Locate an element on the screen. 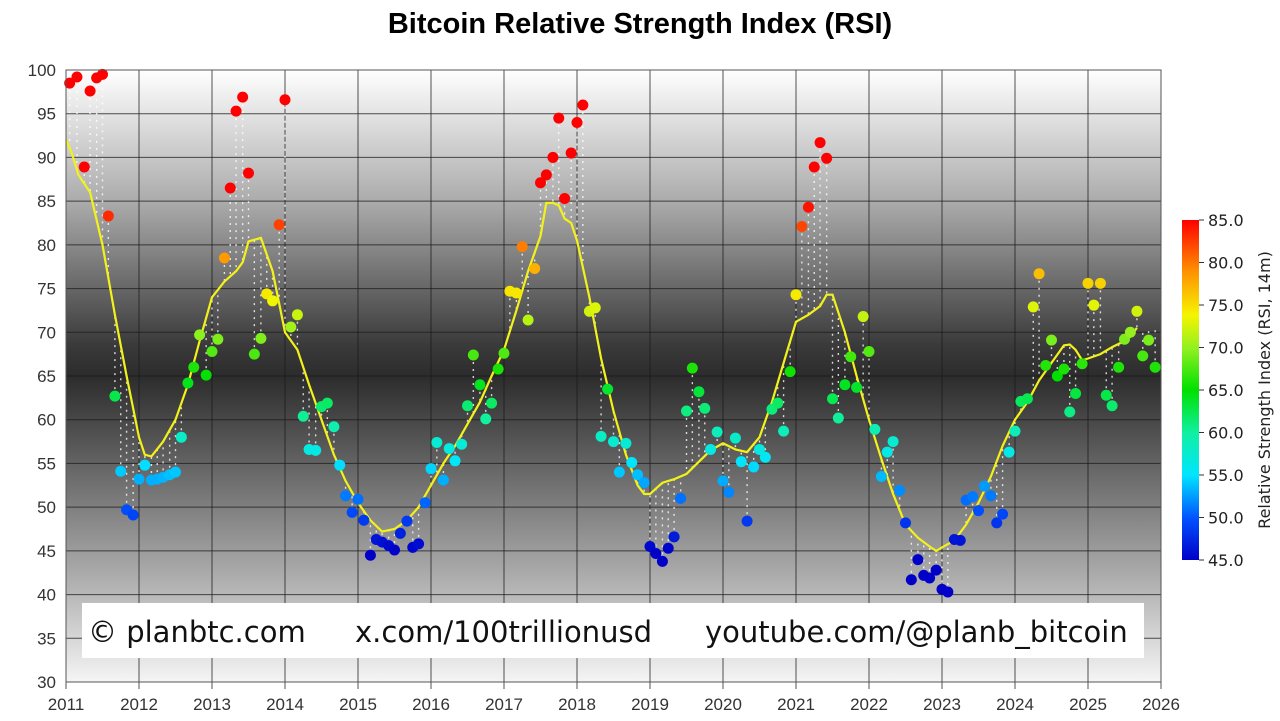  x-tick-label: 2026 is located at coordinates (1161, 704).